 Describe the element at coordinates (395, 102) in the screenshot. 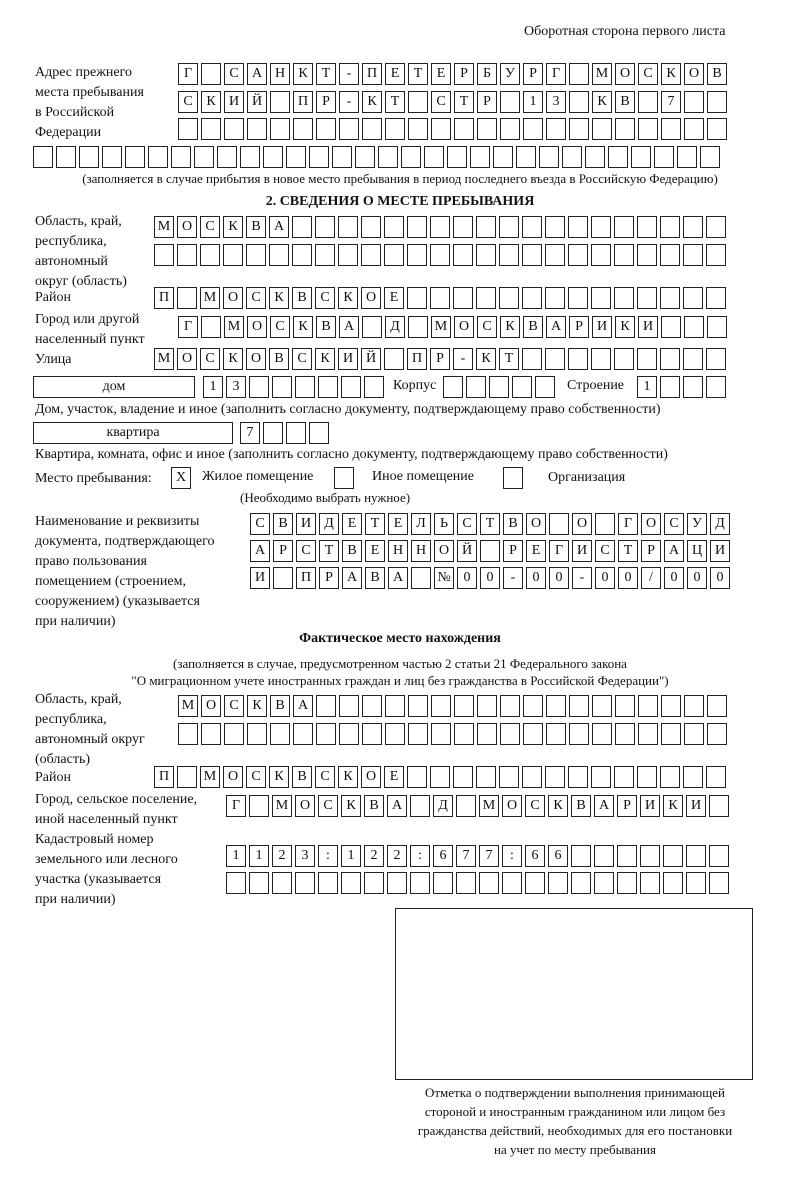

I see `char-cell: Т` at that location.